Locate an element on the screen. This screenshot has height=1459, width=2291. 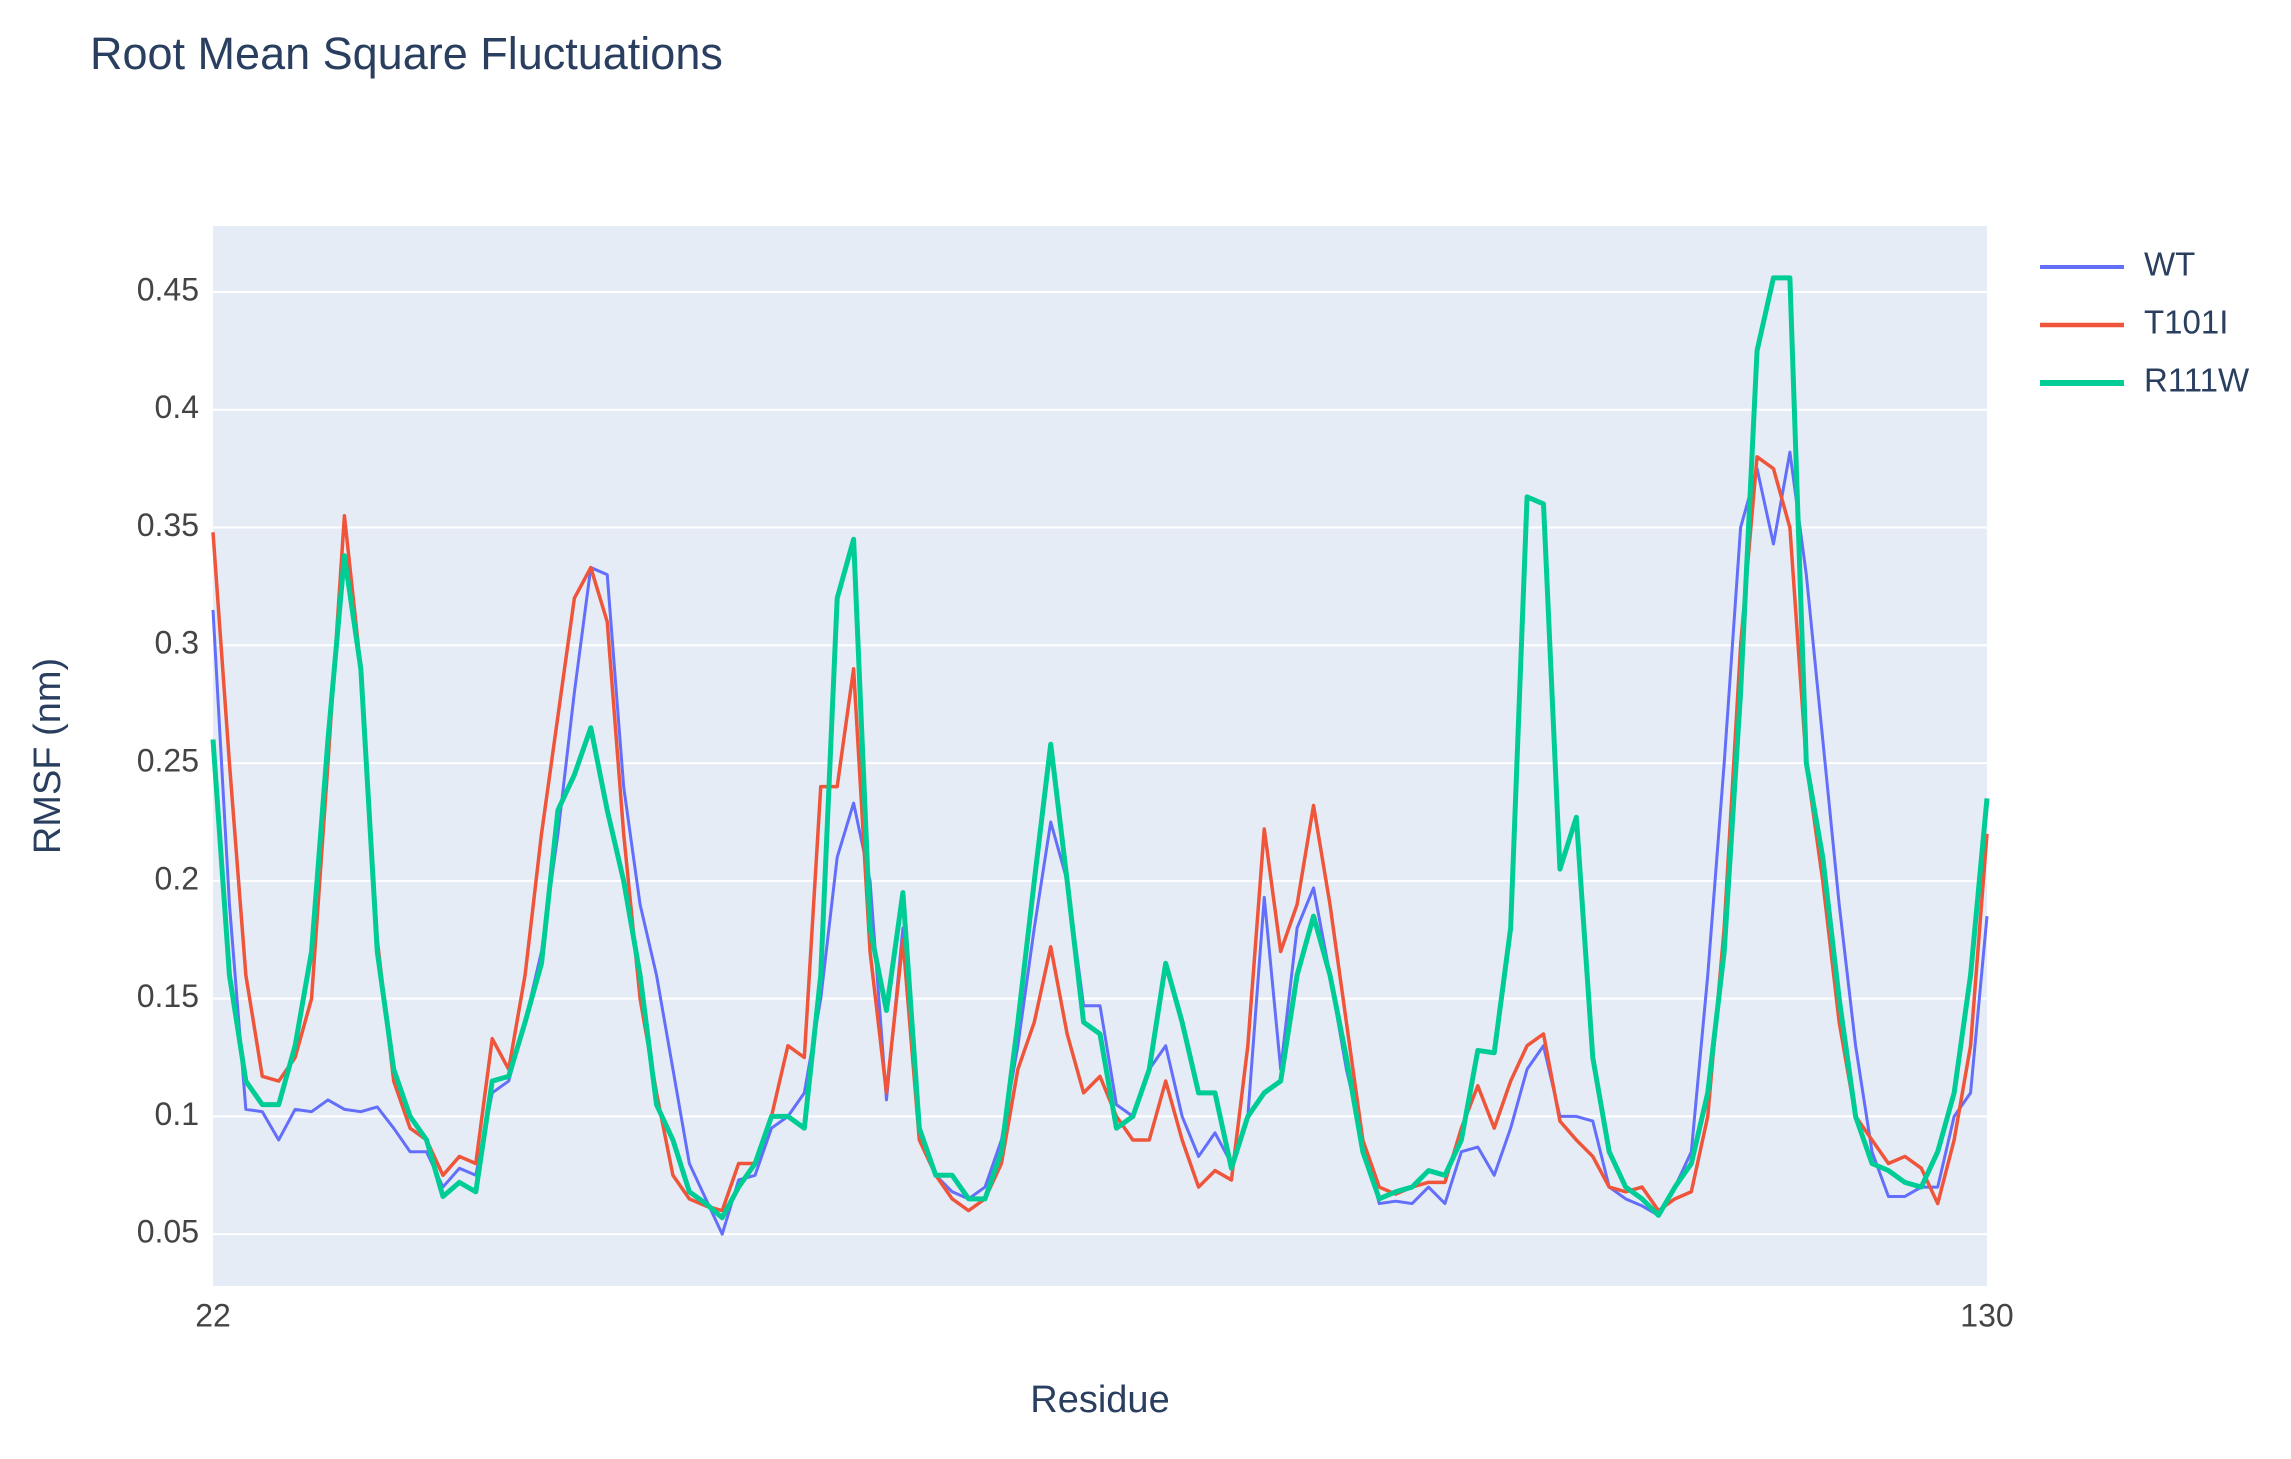
y-tick-label: 0.25 is located at coordinates (168, 761).